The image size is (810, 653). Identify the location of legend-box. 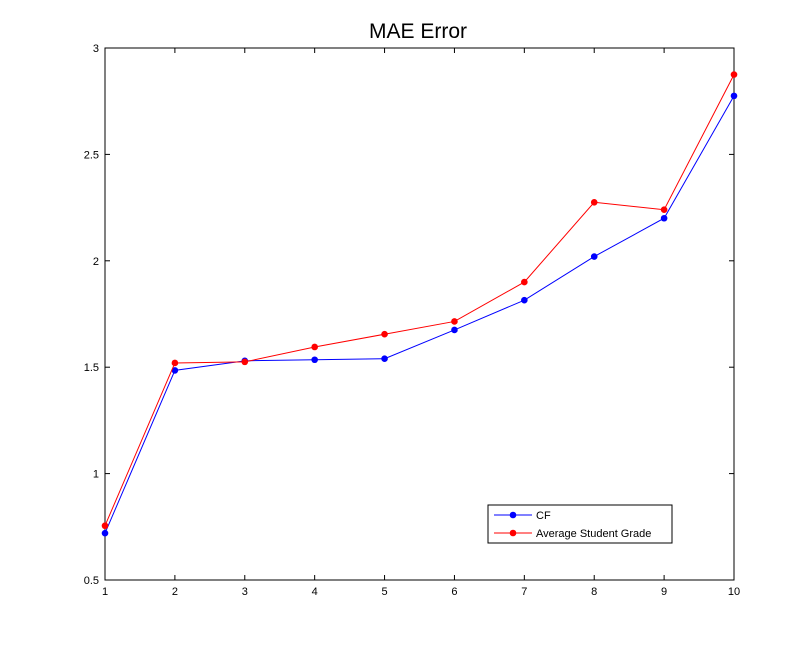
(580, 524).